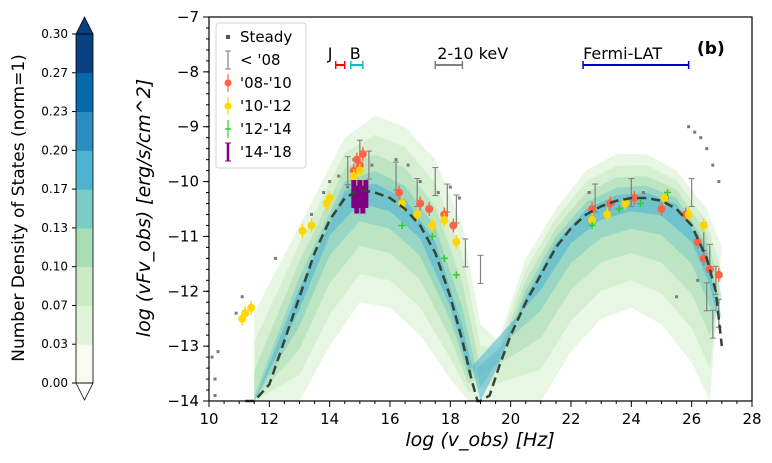 This screenshot has height=463, width=772. Describe the element at coordinates (54, 305) in the screenshot. I see `colorbar-tick-label: 0.07` at that location.